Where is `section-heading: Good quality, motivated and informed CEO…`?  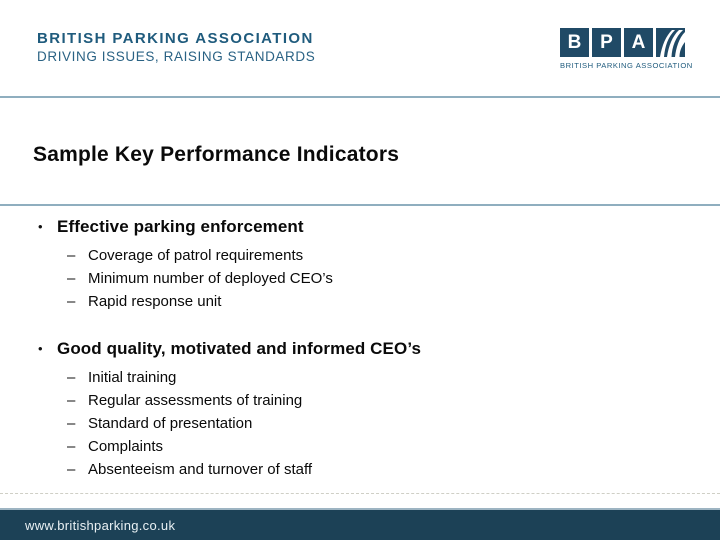
section-heading: Good quality, motivated and informed CEO… is located at coordinates (239, 348).